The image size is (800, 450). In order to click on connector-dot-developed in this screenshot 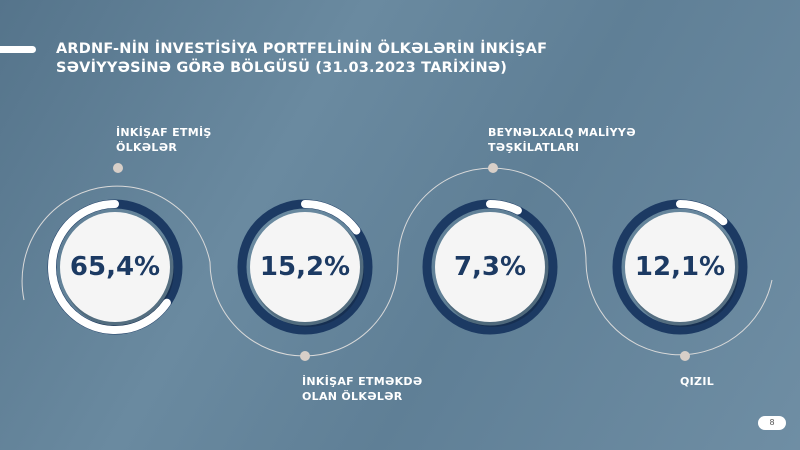, I will do `click(118, 168)`.